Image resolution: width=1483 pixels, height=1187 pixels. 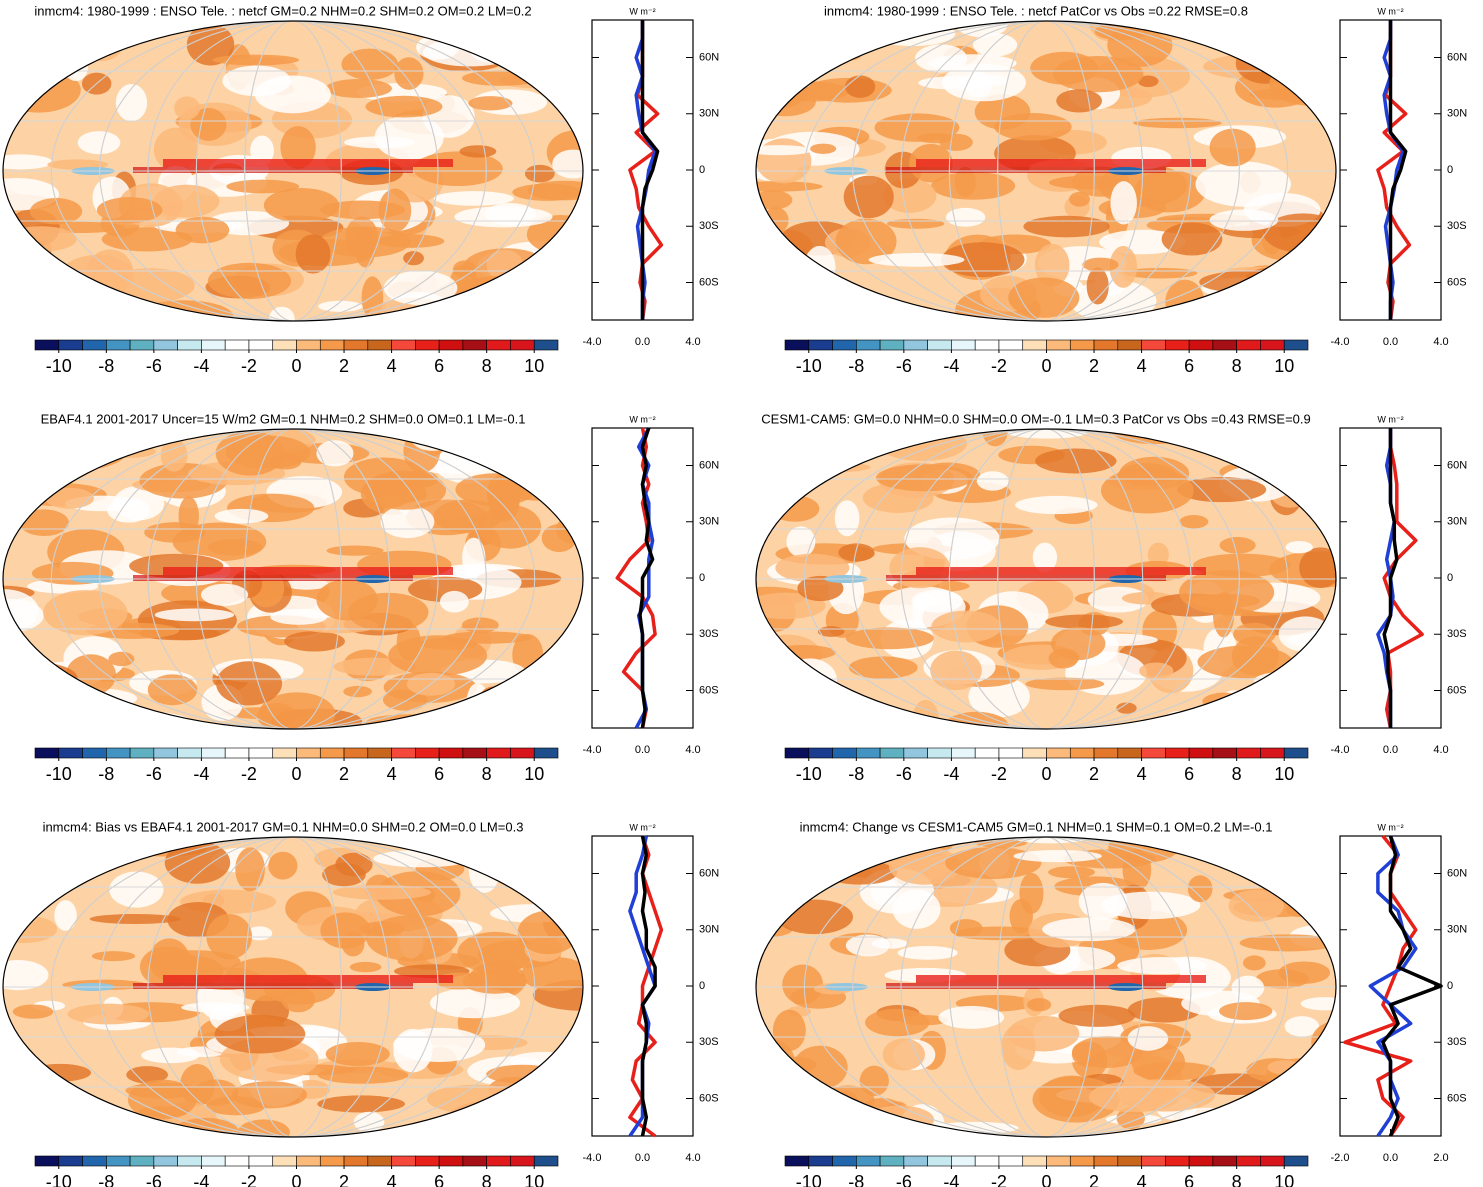 What do you see at coordinates (1142, 366) in the screenshot?
I see `colorbar-label: 4` at bounding box center [1142, 366].